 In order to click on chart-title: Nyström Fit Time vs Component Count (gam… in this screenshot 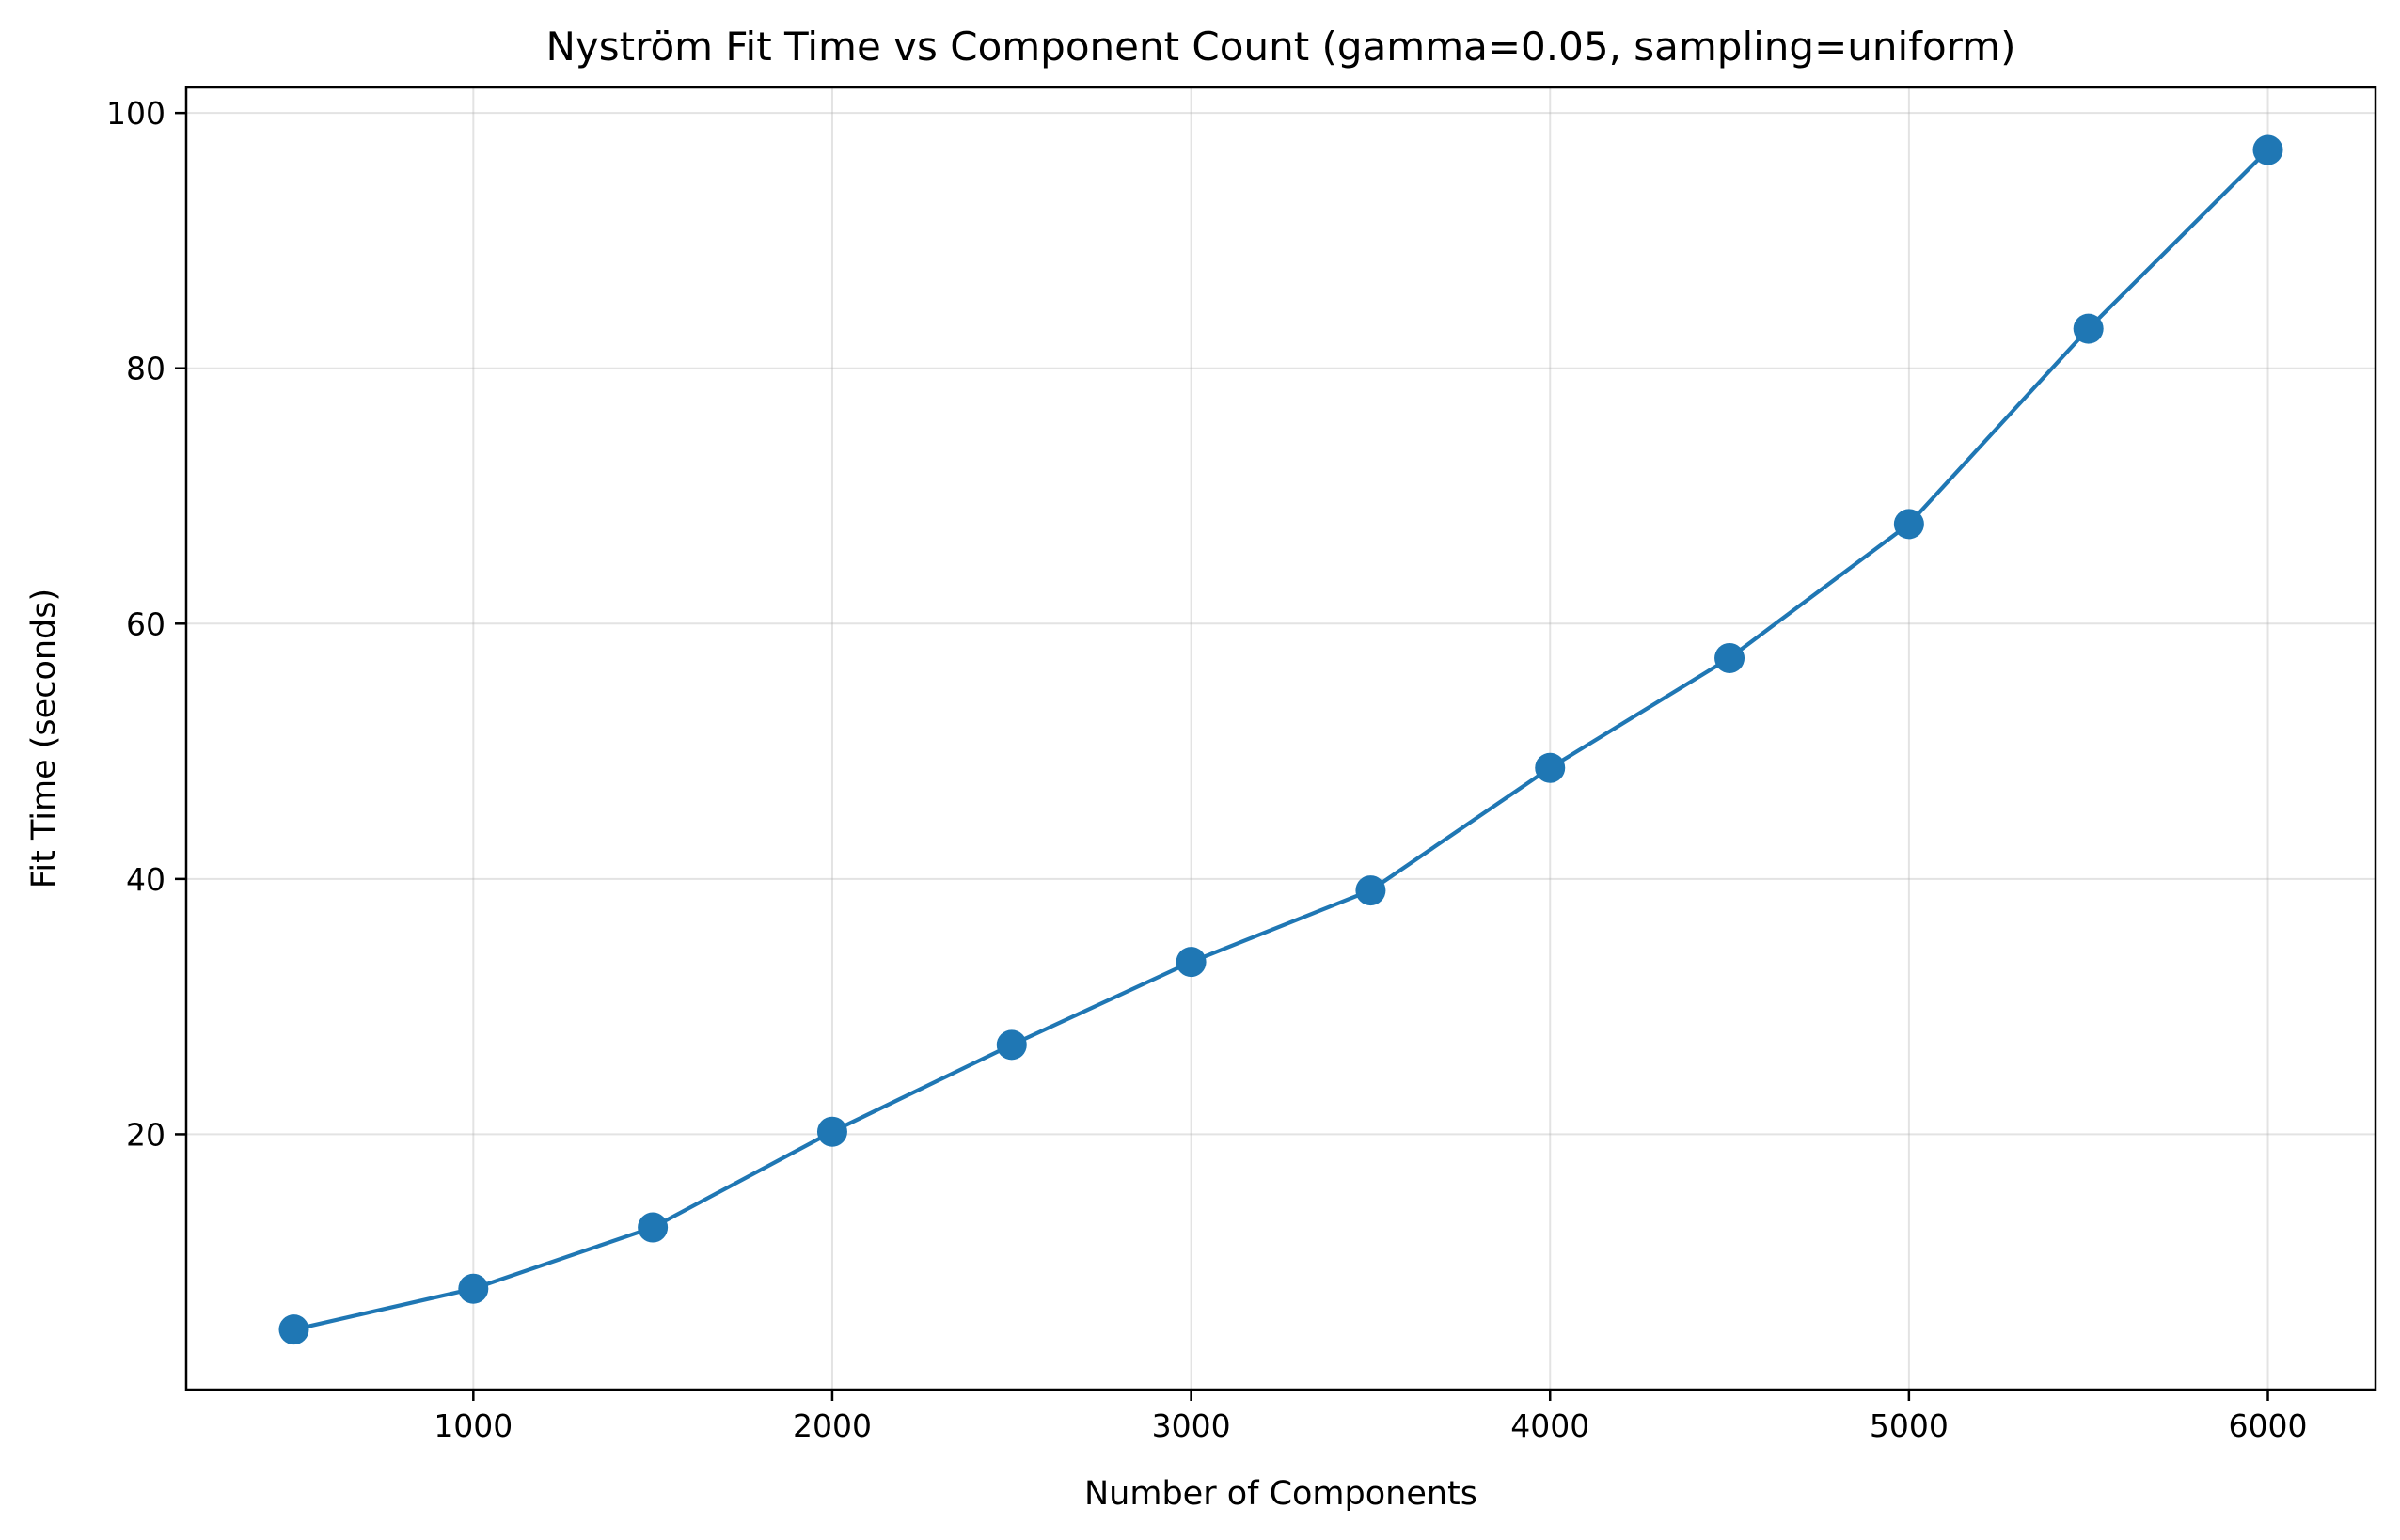, I will do `click(1281, 47)`.